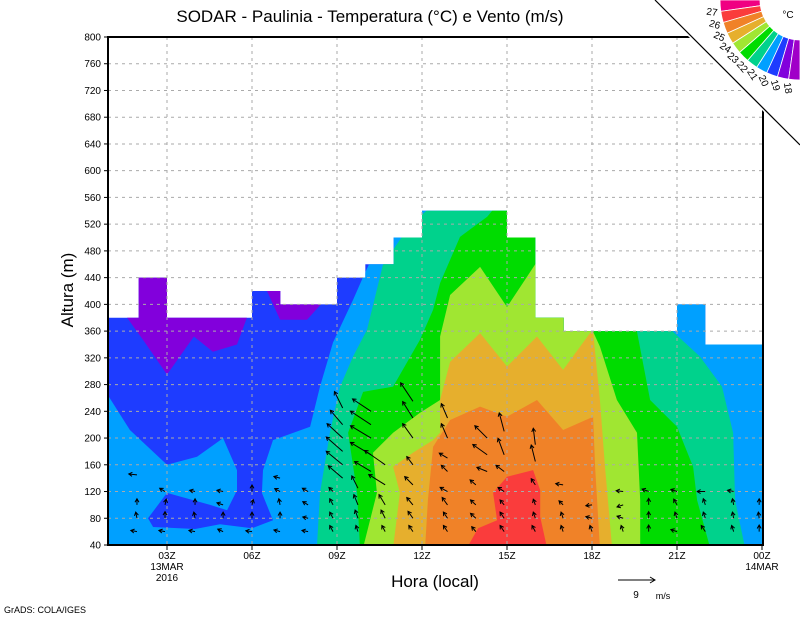 The width and height of the screenshot is (800, 618). Describe the element at coordinates (636, 595) in the screenshot. I see `reference-vector-speed: 9` at that location.